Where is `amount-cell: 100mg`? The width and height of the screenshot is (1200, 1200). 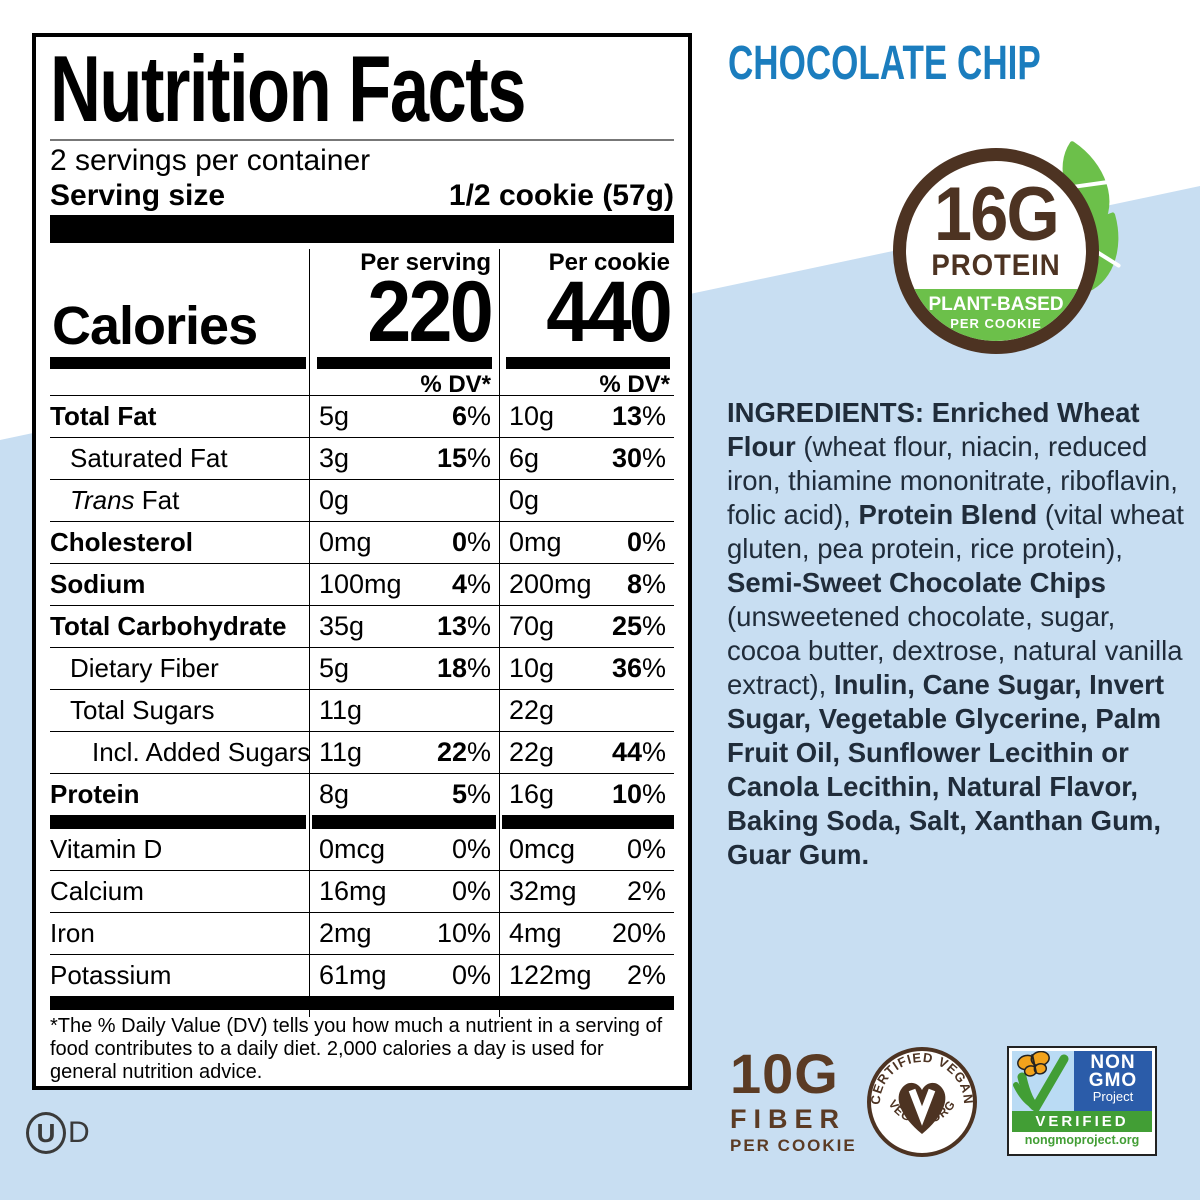
amount-cell: 100mg is located at coordinates (360, 584).